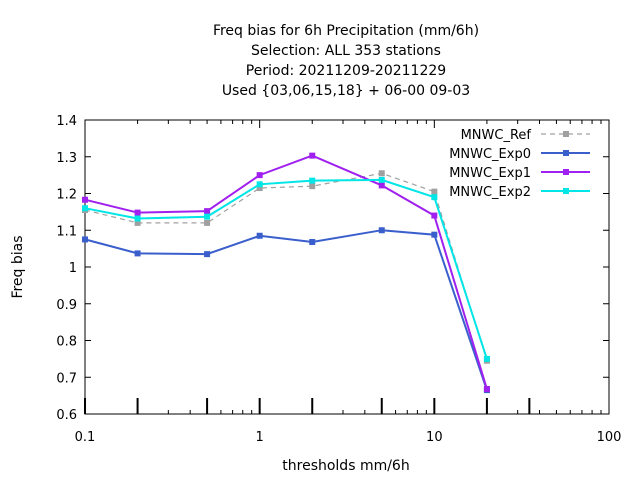 This screenshot has height=480, width=640. Describe the element at coordinates (346, 51) in the screenshot. I see `title-line-2: Selection: ALL 353 stations` at that location.